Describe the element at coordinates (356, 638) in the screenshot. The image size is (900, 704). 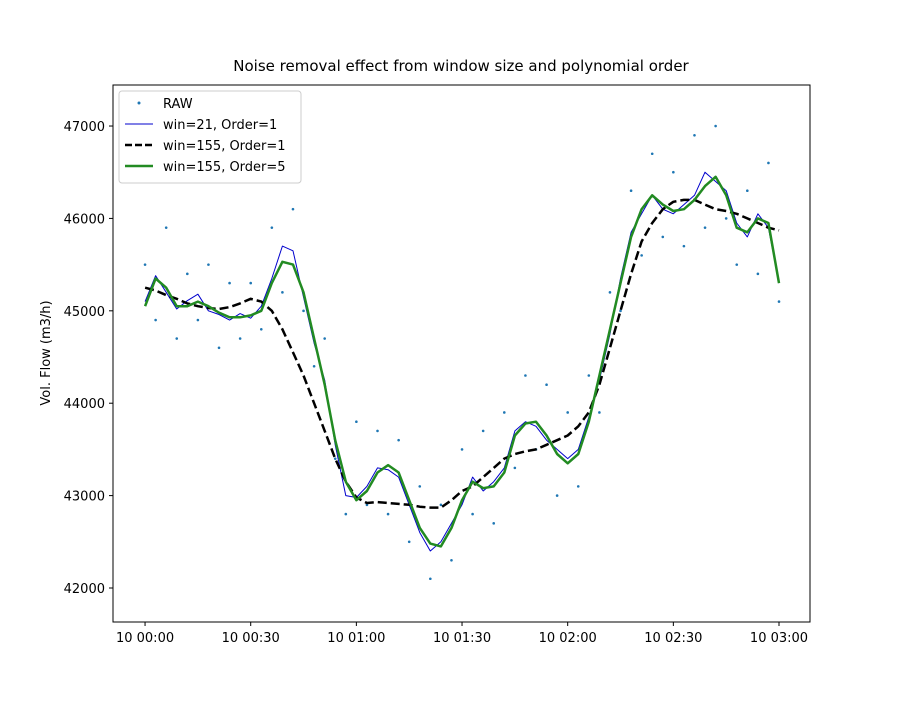
I see `x-tick-label: 10 01:00` at that location.